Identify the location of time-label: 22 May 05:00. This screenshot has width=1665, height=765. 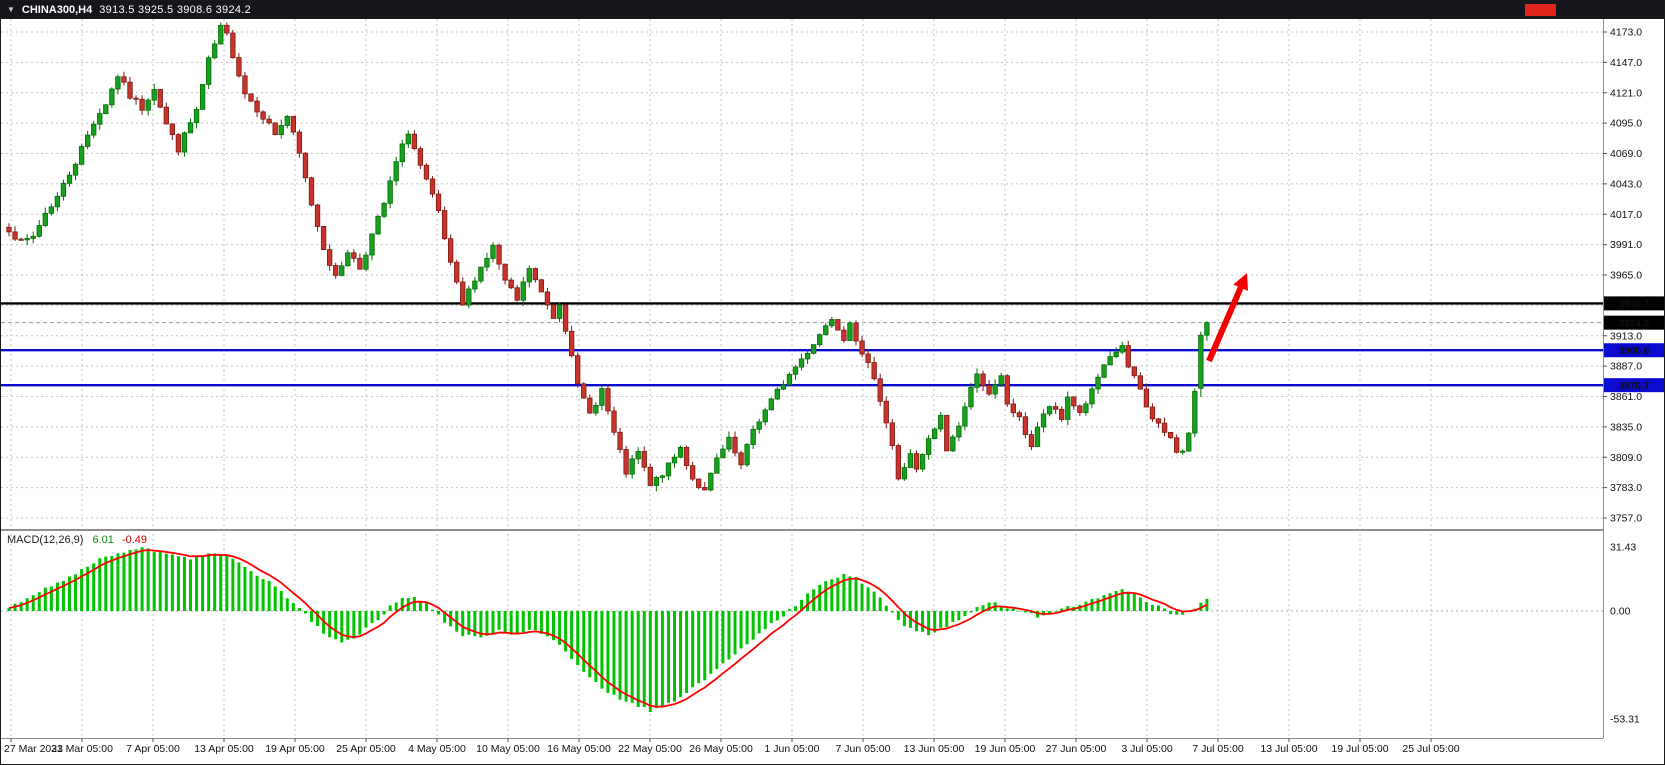
(650, 749).